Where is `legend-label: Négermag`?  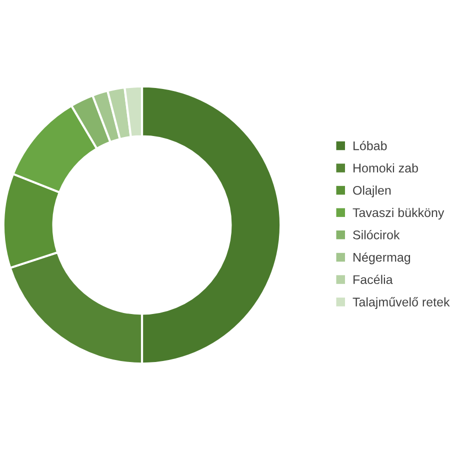 legend-label: Négermag is located at coordinates (382, 258).